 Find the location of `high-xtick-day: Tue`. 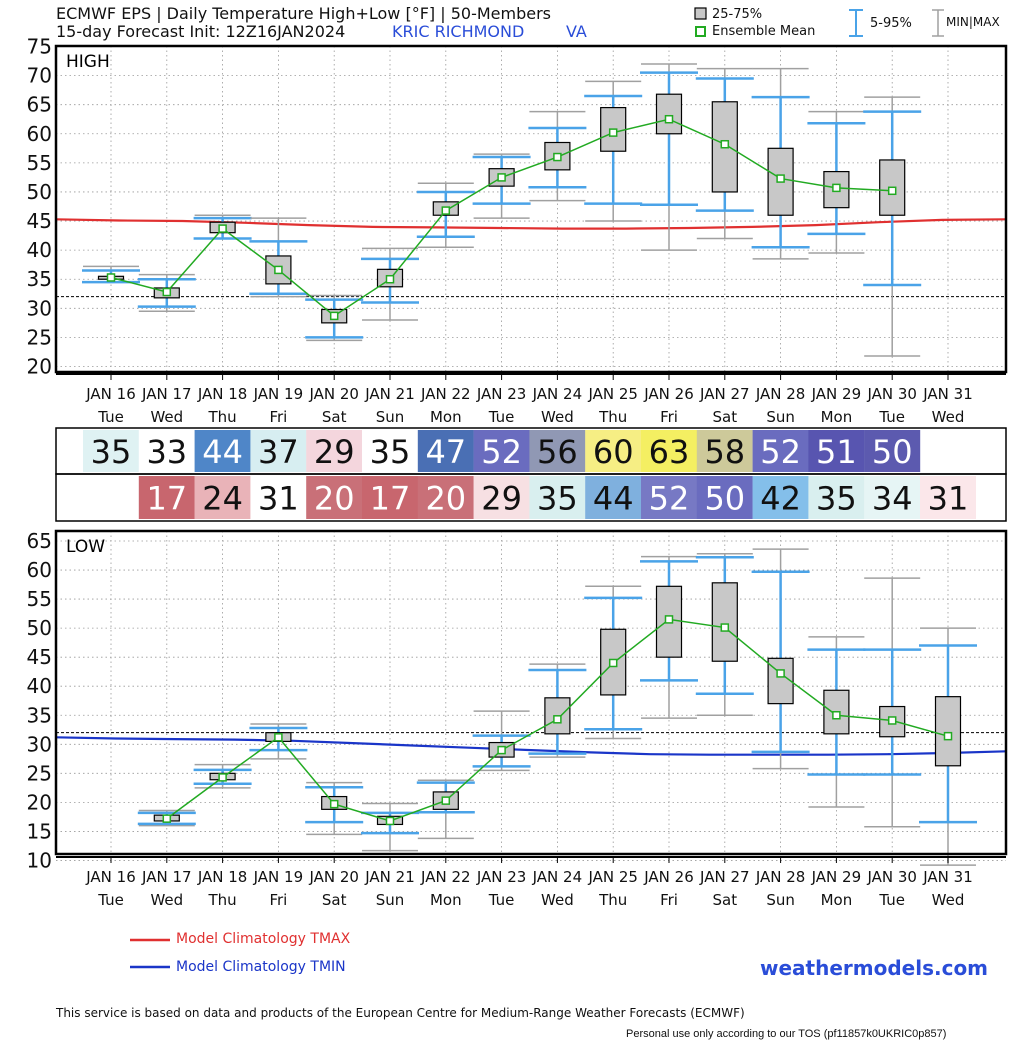

high-xtick-day: Tue is located at coordinates (891, 417).